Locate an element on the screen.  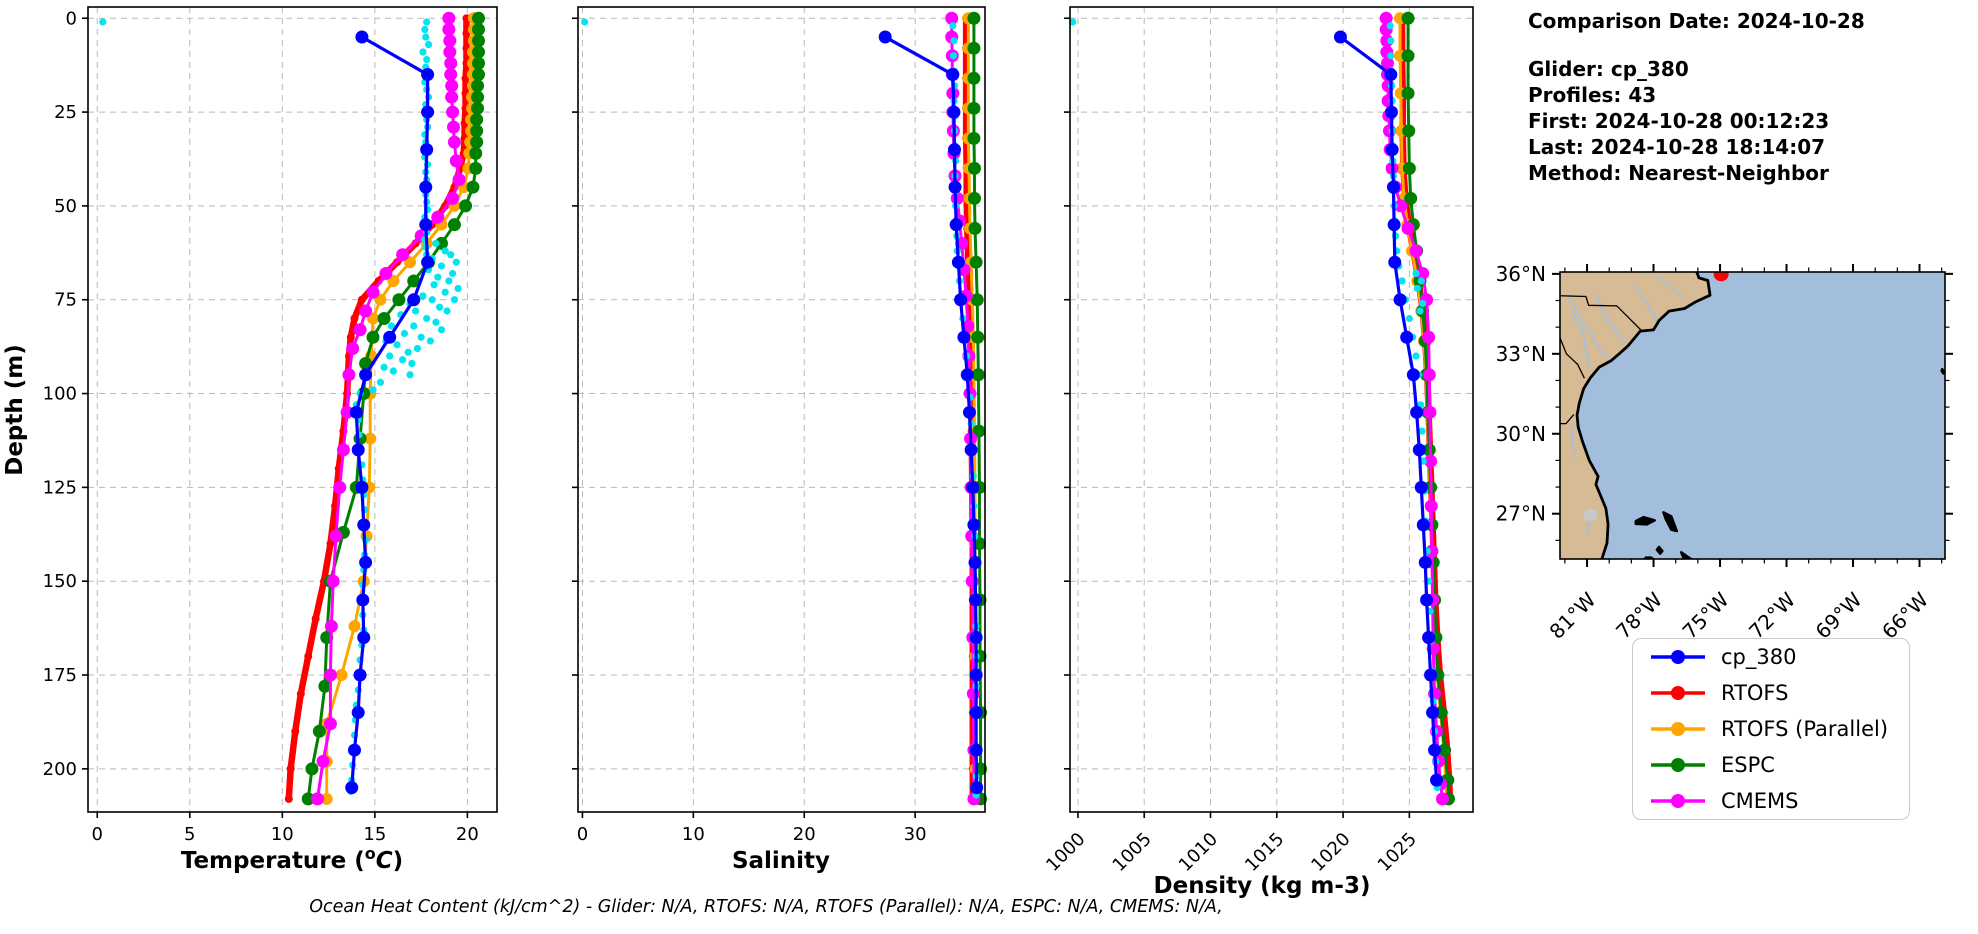
first-profile-time: First: 2024-10-28 00:12:23 is located at coordinates (1679, 121).